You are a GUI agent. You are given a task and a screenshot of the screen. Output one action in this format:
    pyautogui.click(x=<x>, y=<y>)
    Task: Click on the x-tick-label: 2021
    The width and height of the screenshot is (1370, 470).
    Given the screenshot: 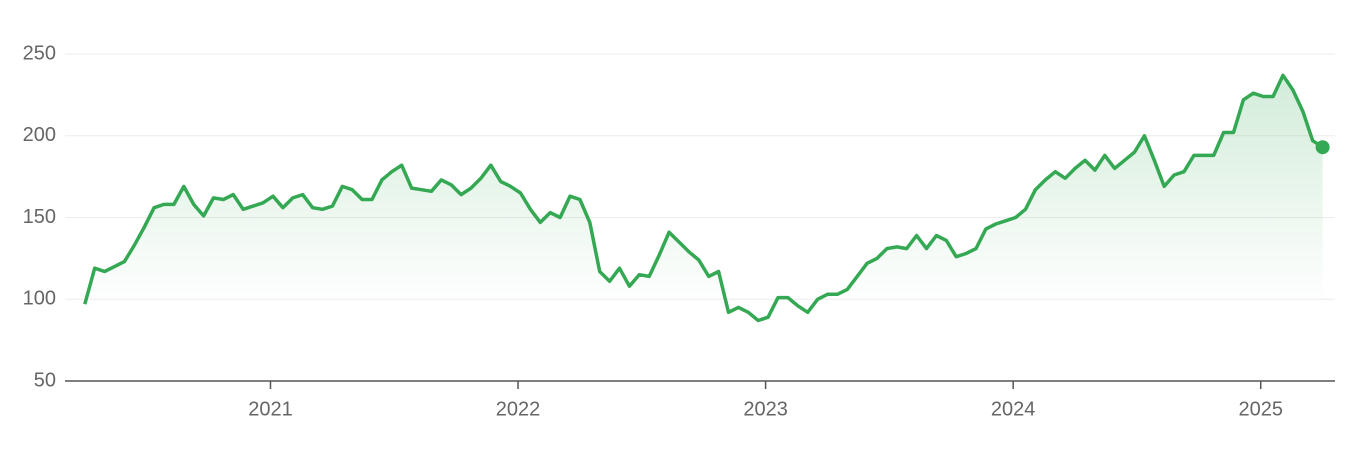 What is the action you would take?
    pyautogui.click(x=270, y=409)
    